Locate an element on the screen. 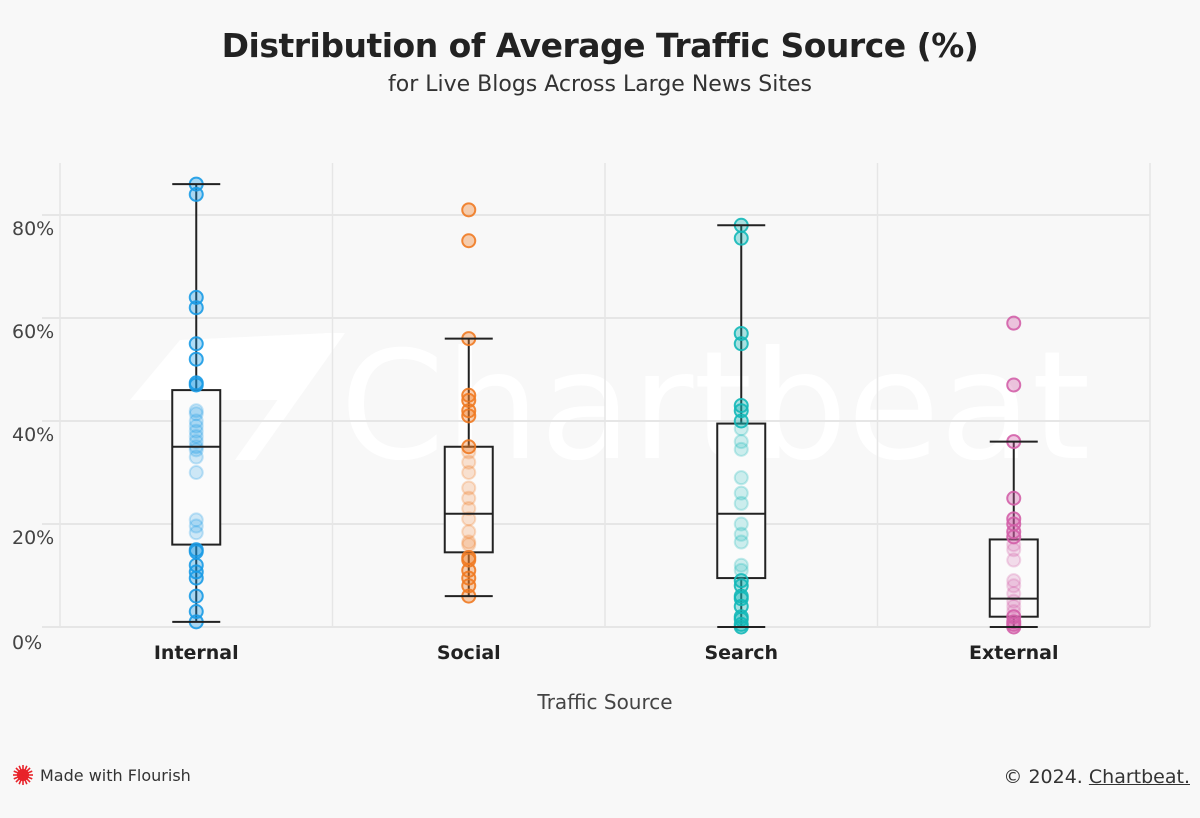 Image resolution: width=1200 pixels, height=818 pixels. y-tick-label: 40% is located at coordinates (33, 435).